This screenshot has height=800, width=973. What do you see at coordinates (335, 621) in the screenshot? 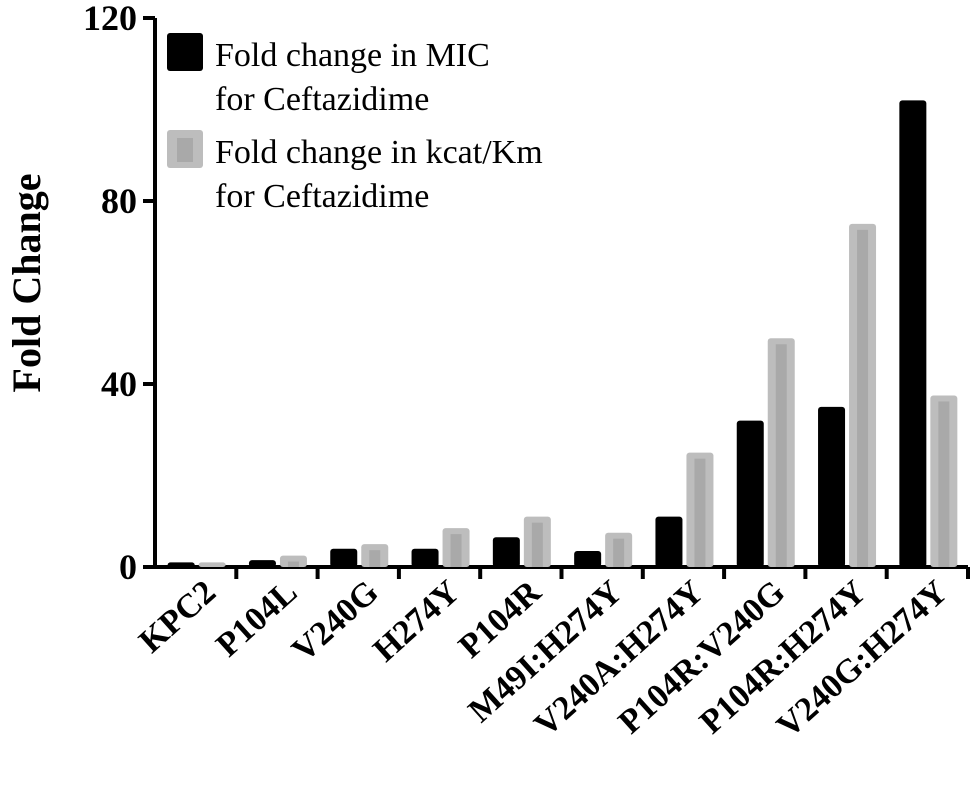
I see `x-tick-label: V240G` at bounding box center [335, 621].